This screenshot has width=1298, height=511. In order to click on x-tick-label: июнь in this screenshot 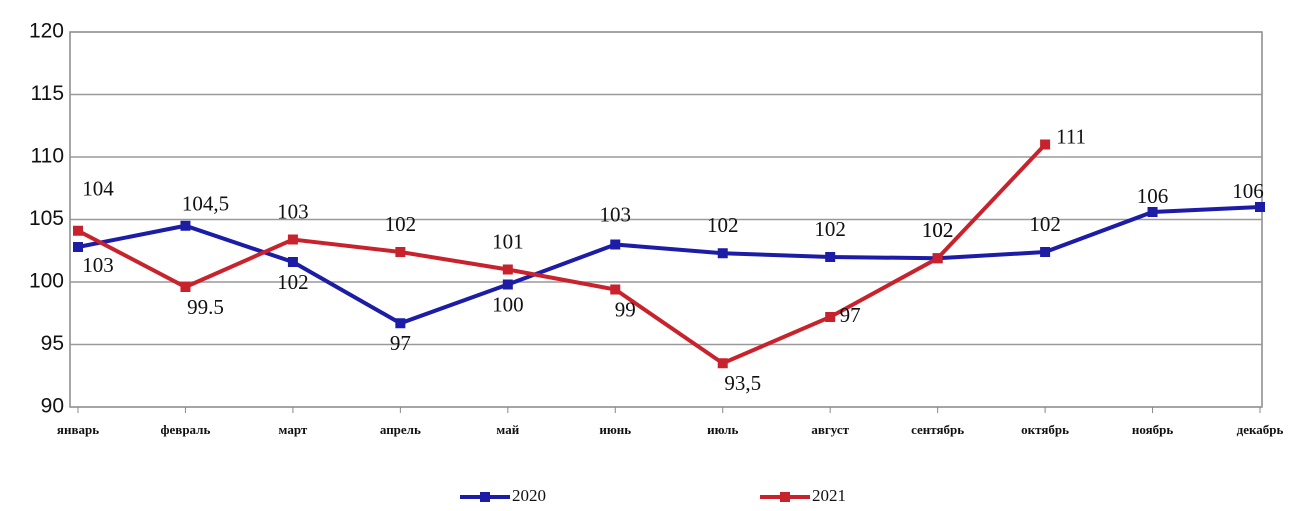, I will do `click(615, 429)`.